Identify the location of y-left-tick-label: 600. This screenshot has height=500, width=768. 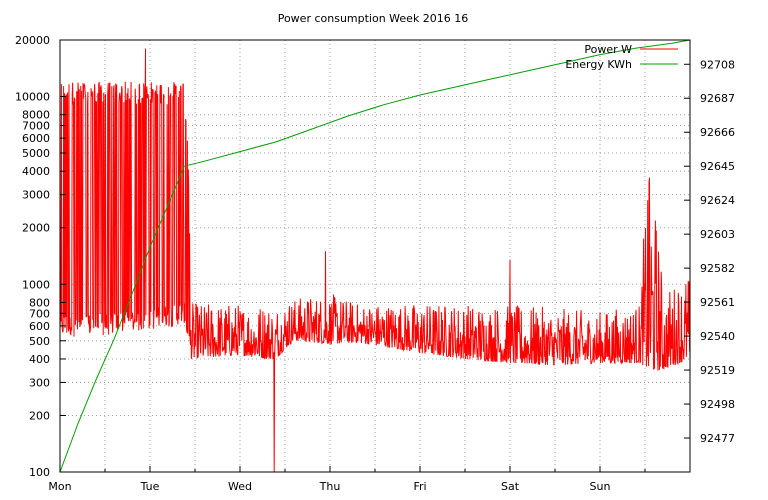
(39, 326).